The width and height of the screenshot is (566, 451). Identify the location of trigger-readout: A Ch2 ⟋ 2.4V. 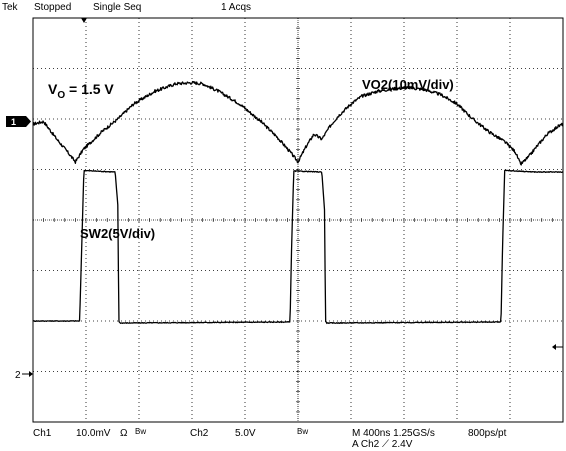
(382, 444).